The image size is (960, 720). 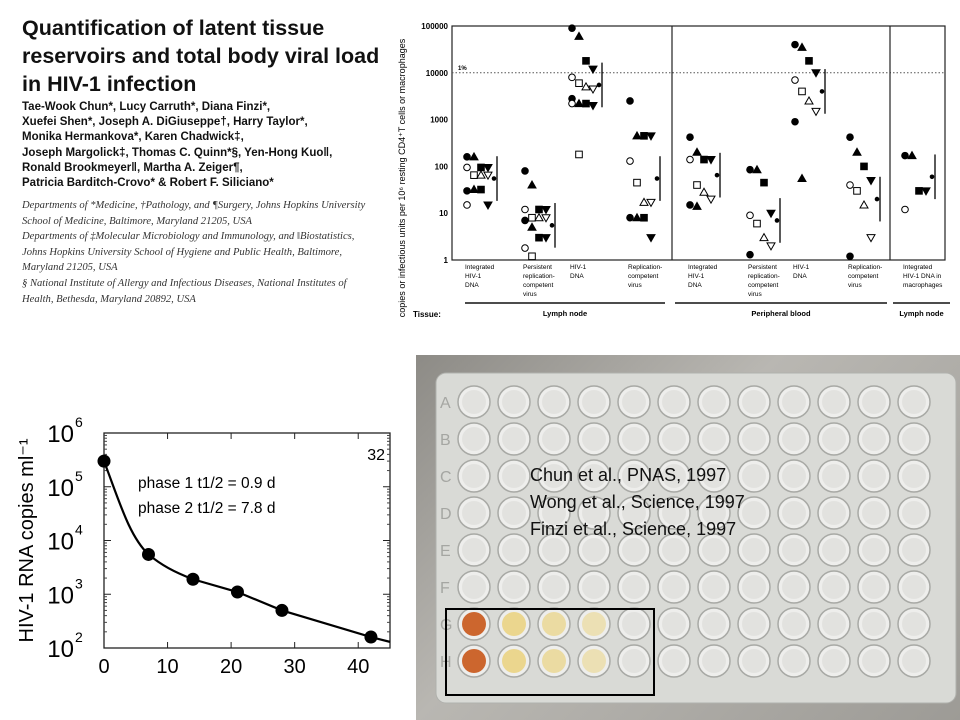 What do you see at coordinates (109, 299) in the screenshot?
I see `affiliation-line: Health, Bethesda, Maryland 20892, USA` at bounding box center [109, 299].